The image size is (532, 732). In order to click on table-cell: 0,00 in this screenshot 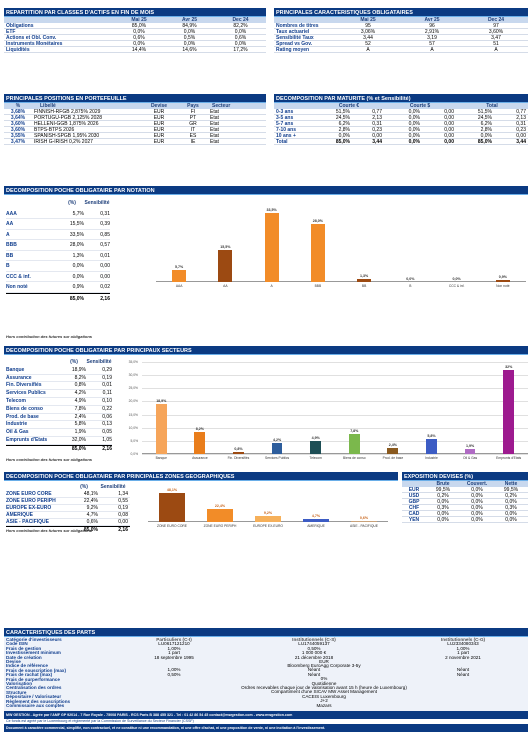, I will do `click(449, 123)`.